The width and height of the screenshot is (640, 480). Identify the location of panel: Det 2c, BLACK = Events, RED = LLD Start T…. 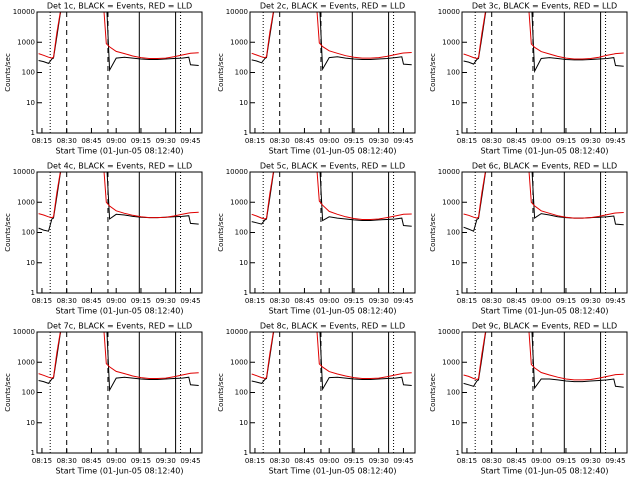
(316, 79).